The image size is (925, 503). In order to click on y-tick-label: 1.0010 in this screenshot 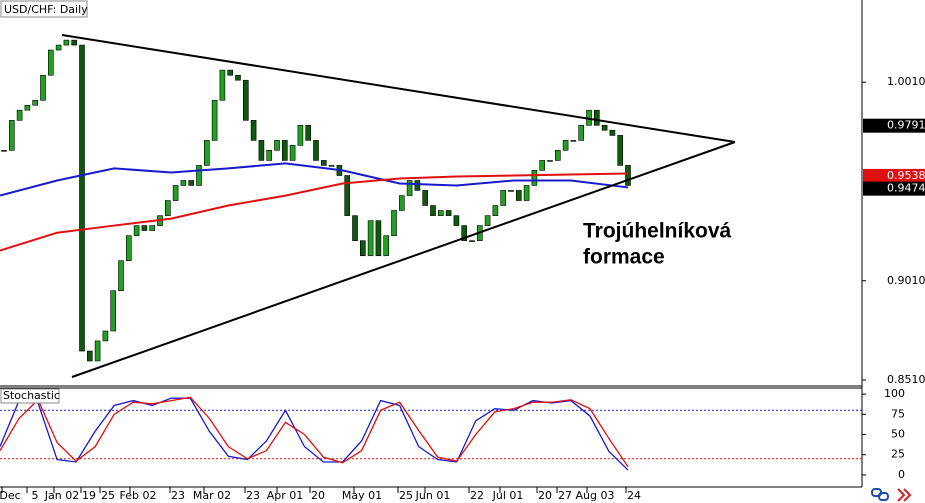, I will do `click(906, 81)`.